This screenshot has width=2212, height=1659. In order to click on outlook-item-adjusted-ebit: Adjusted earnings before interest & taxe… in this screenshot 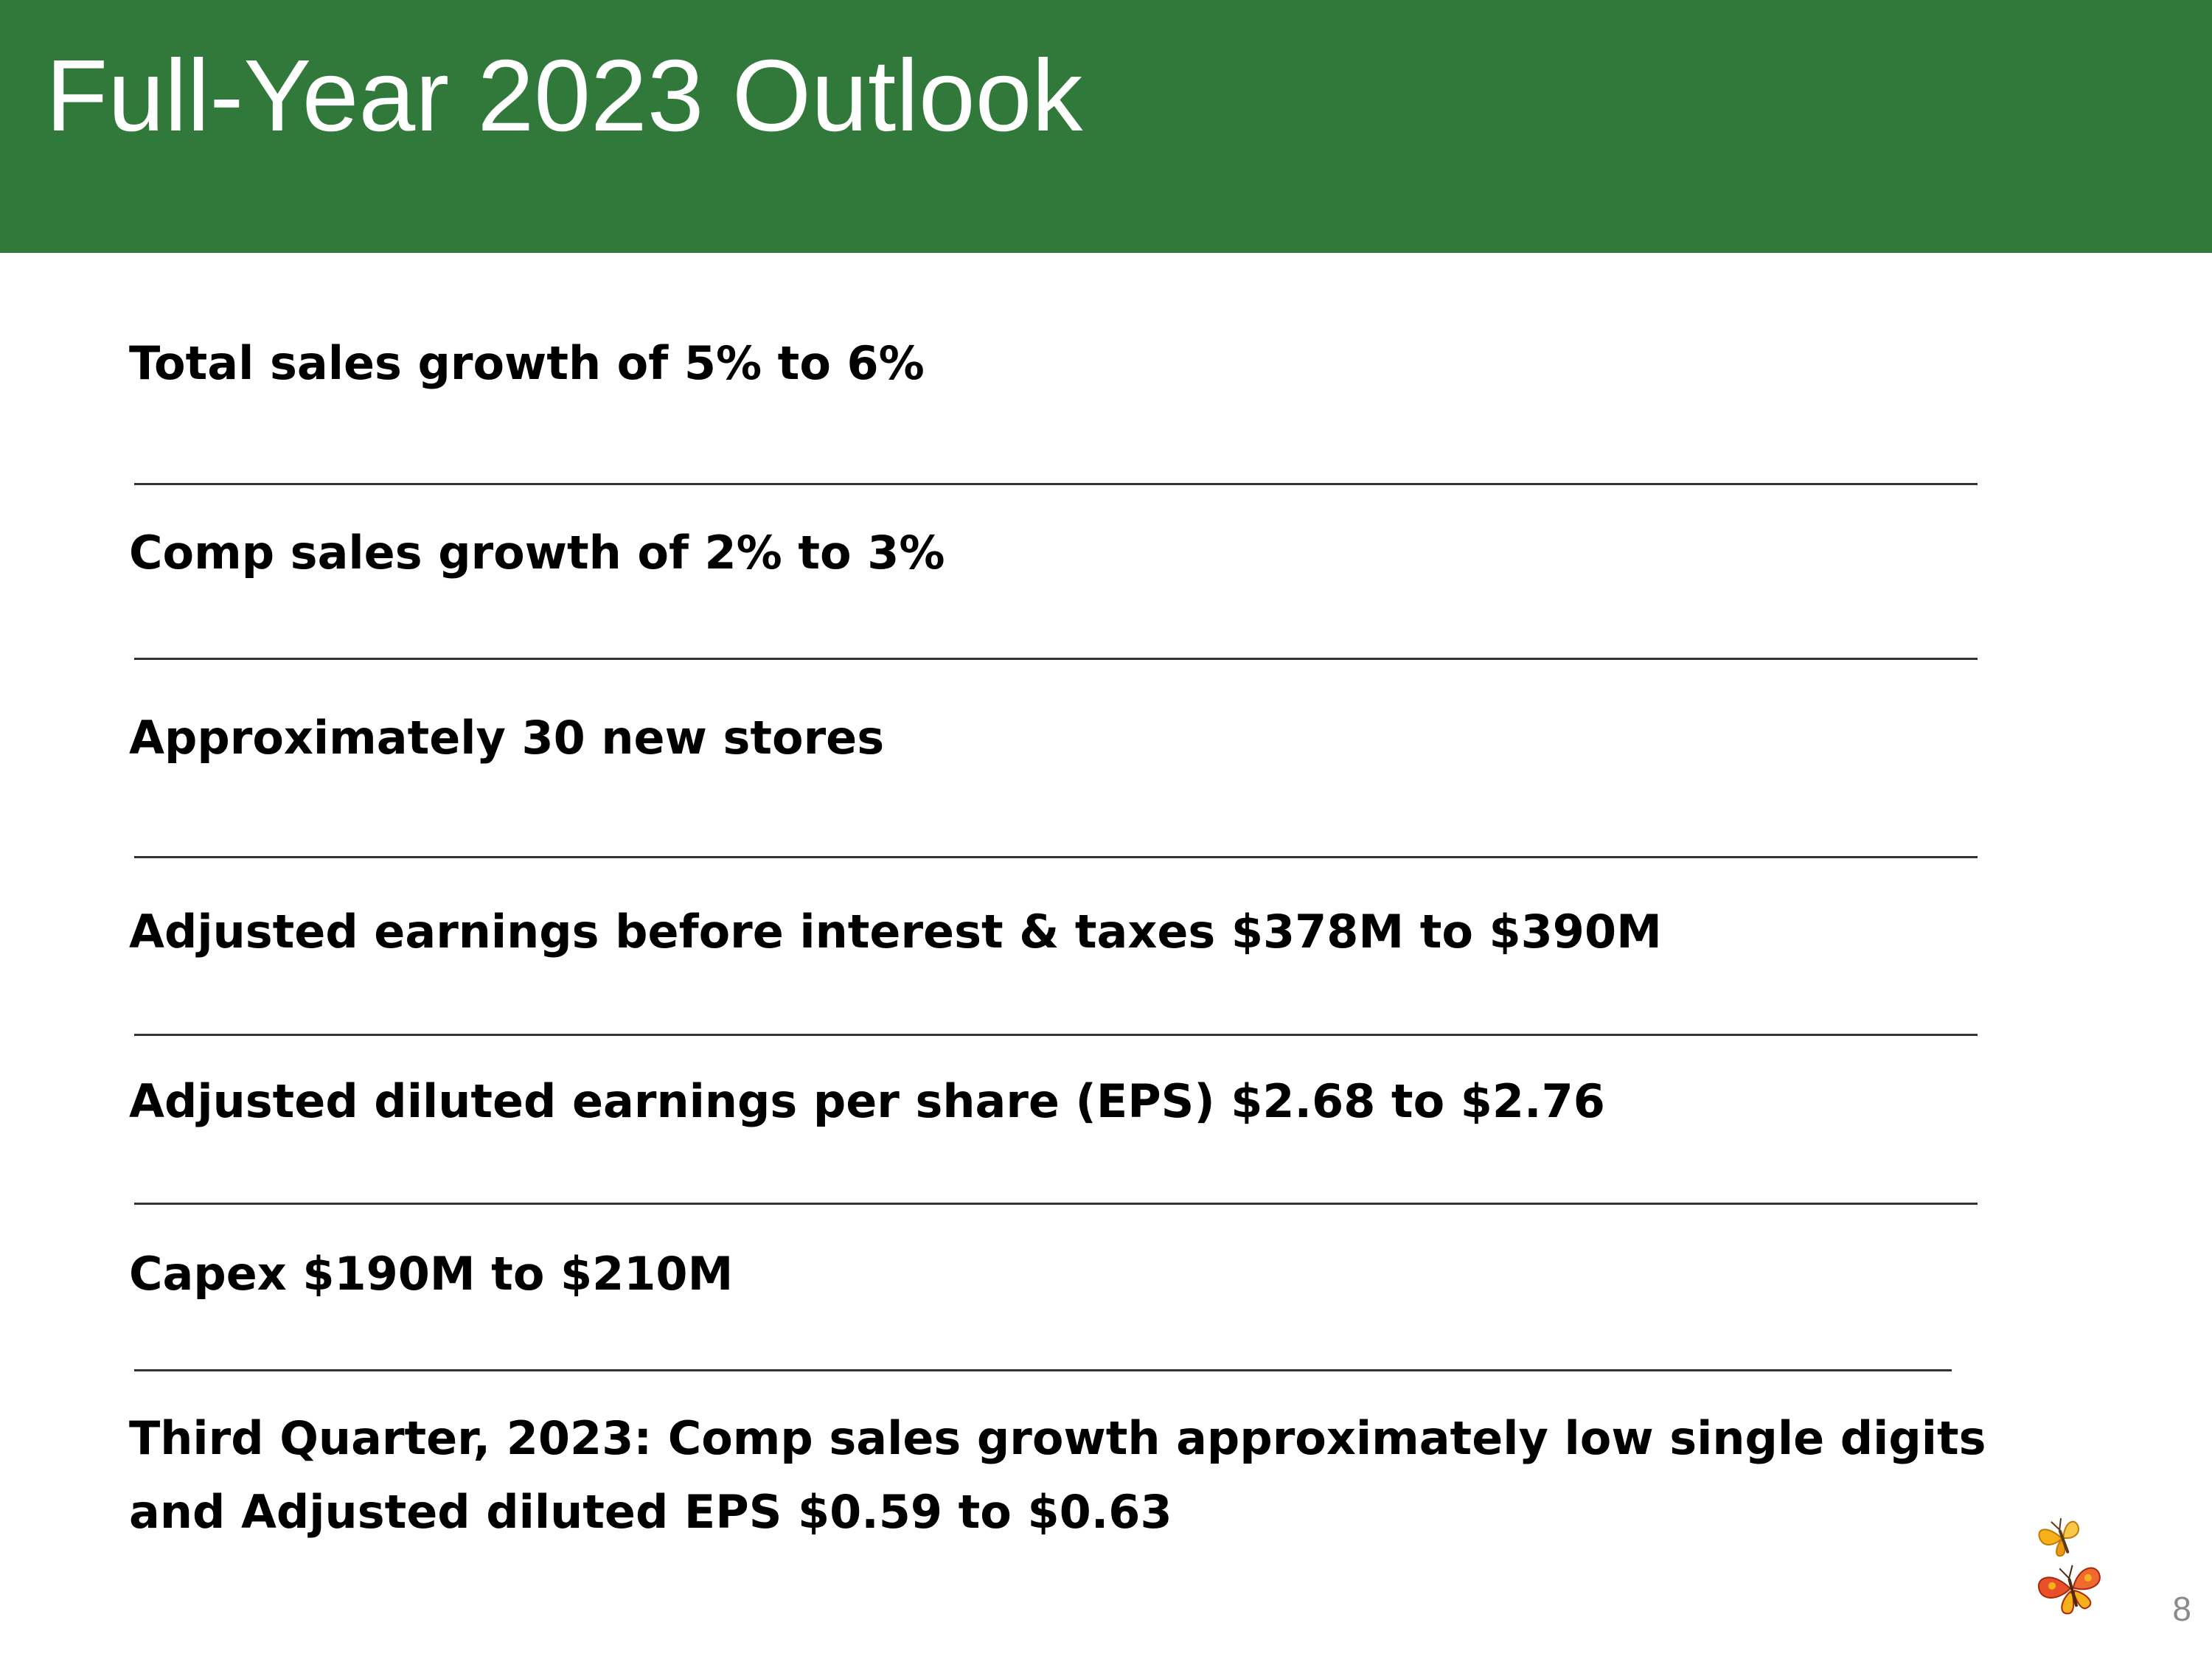, I will do `click(895, 932)`.